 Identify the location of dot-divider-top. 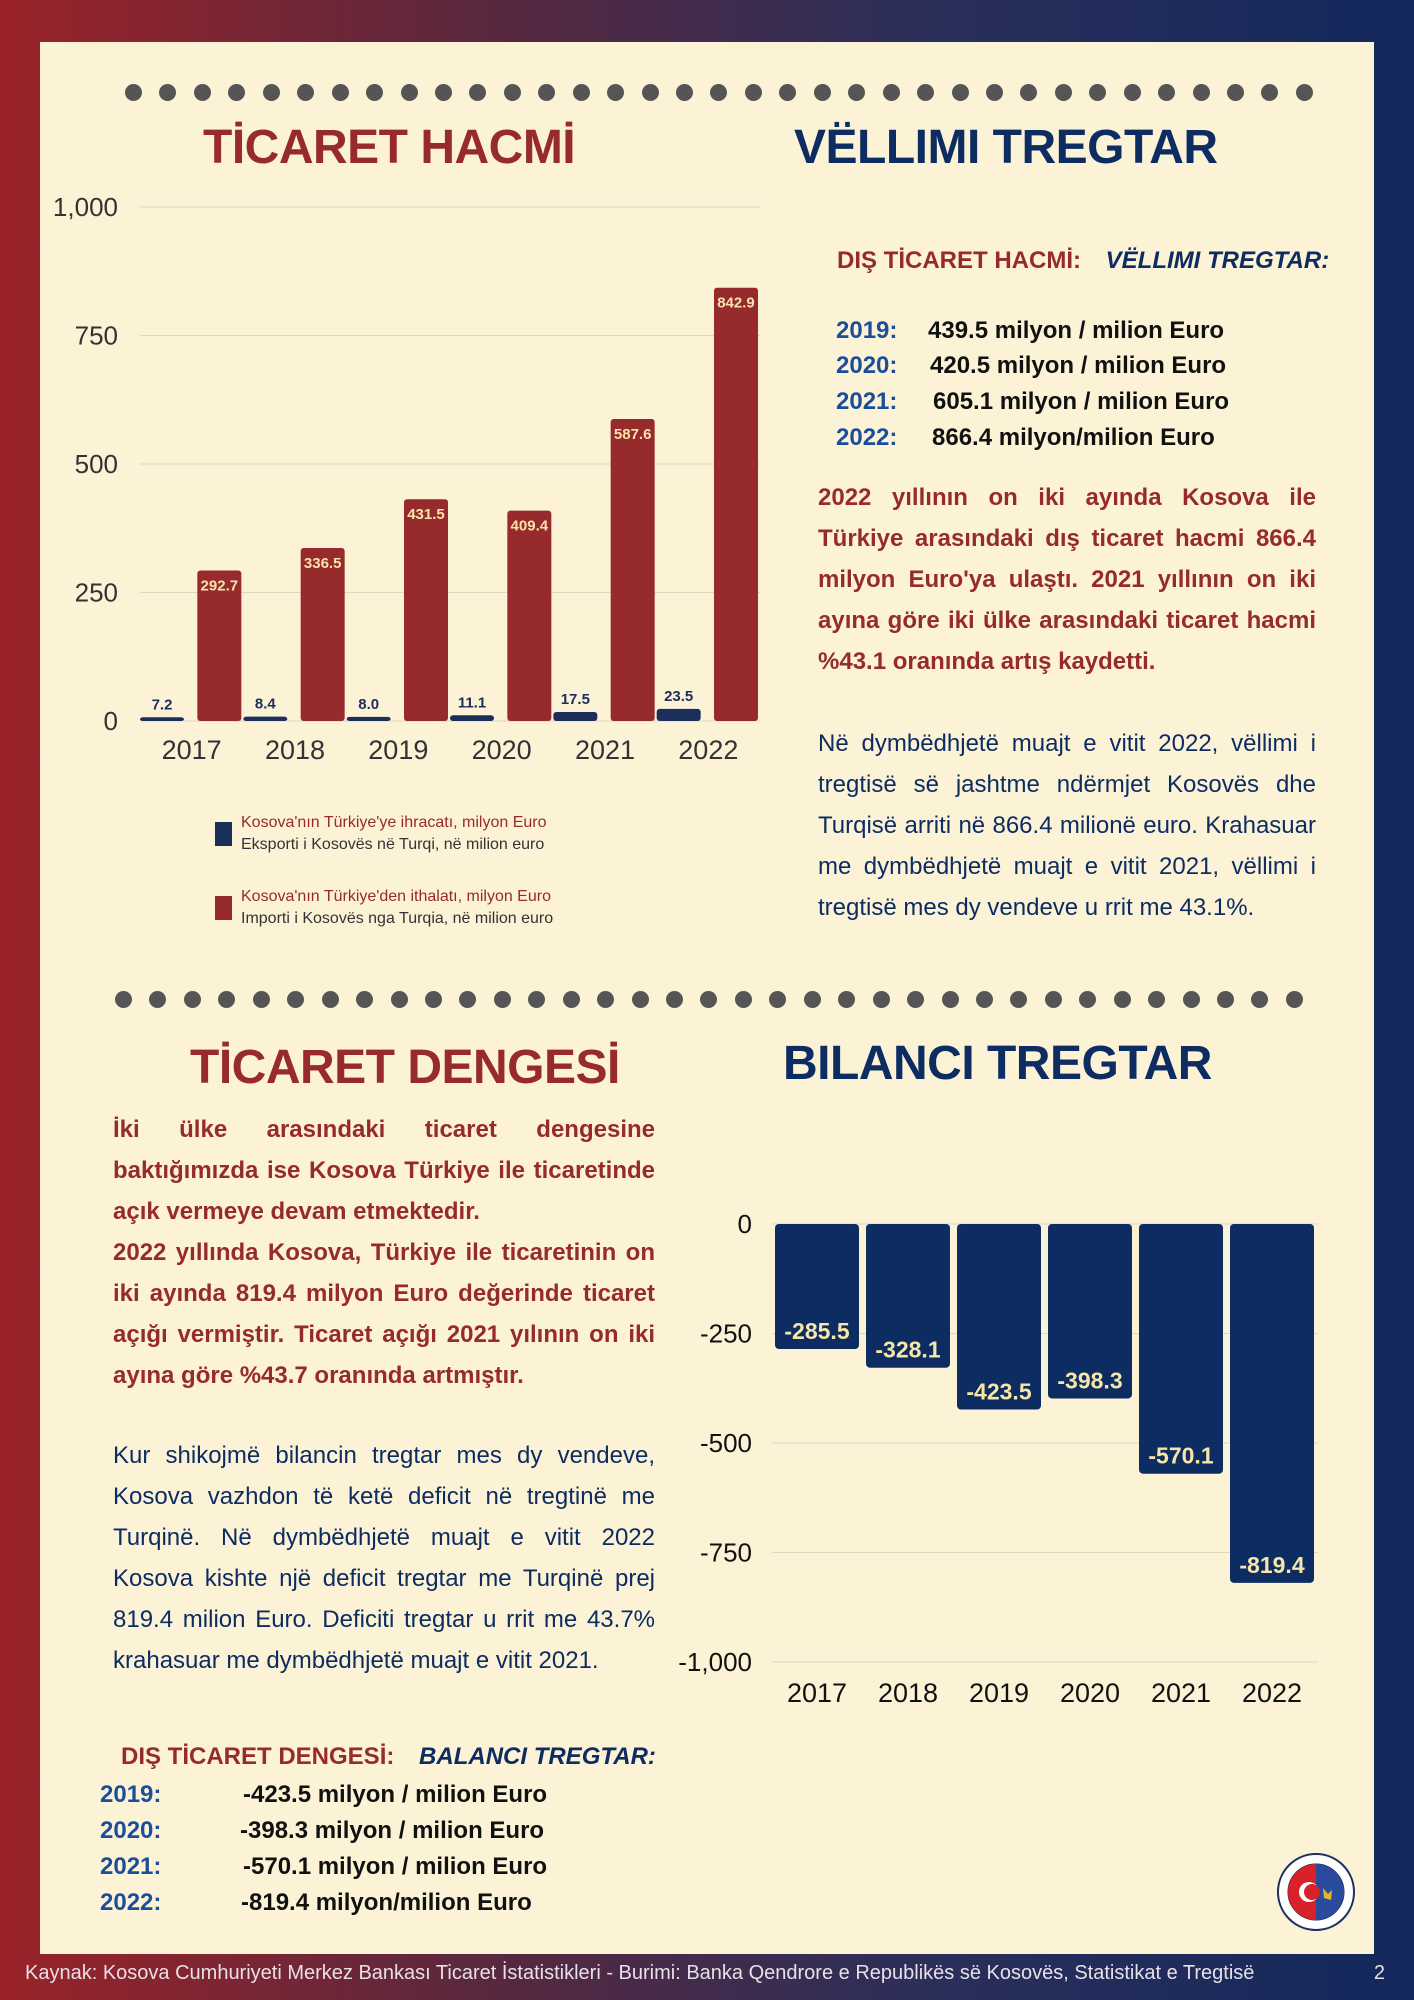
(719, 92).